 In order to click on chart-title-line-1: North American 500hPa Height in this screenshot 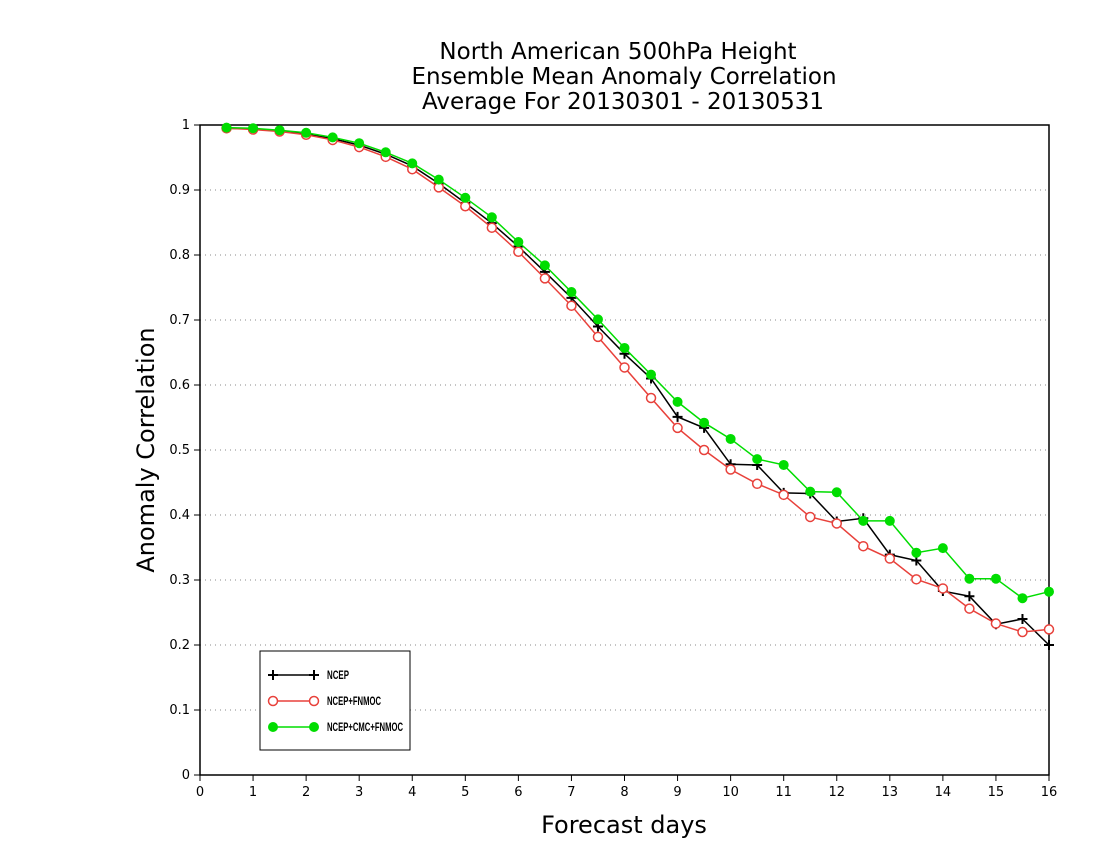, I will do `click(617, 52)`.